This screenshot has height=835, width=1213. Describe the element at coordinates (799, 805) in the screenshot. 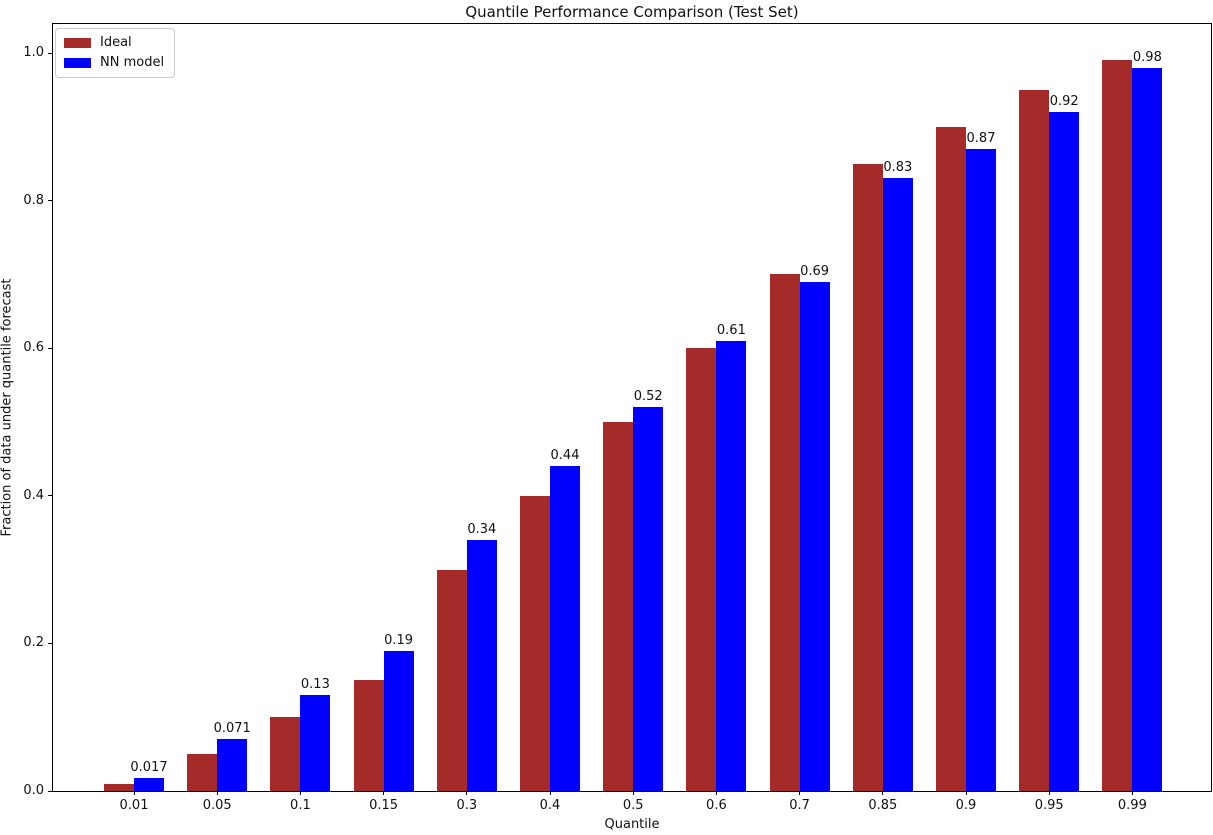

I see `x-tick-label: 0.7` at that location.